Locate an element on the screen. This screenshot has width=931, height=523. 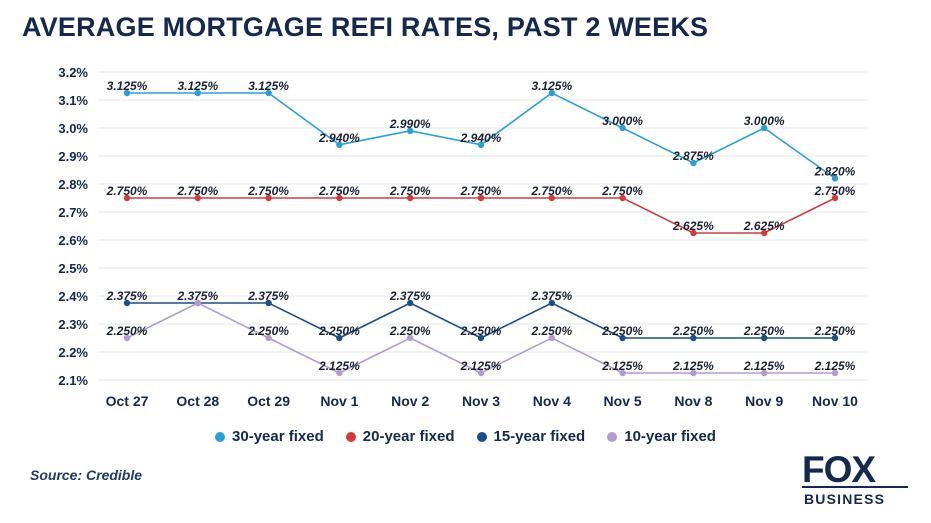
y-tick-label: 2.7% is located at coordinates (73, 212).